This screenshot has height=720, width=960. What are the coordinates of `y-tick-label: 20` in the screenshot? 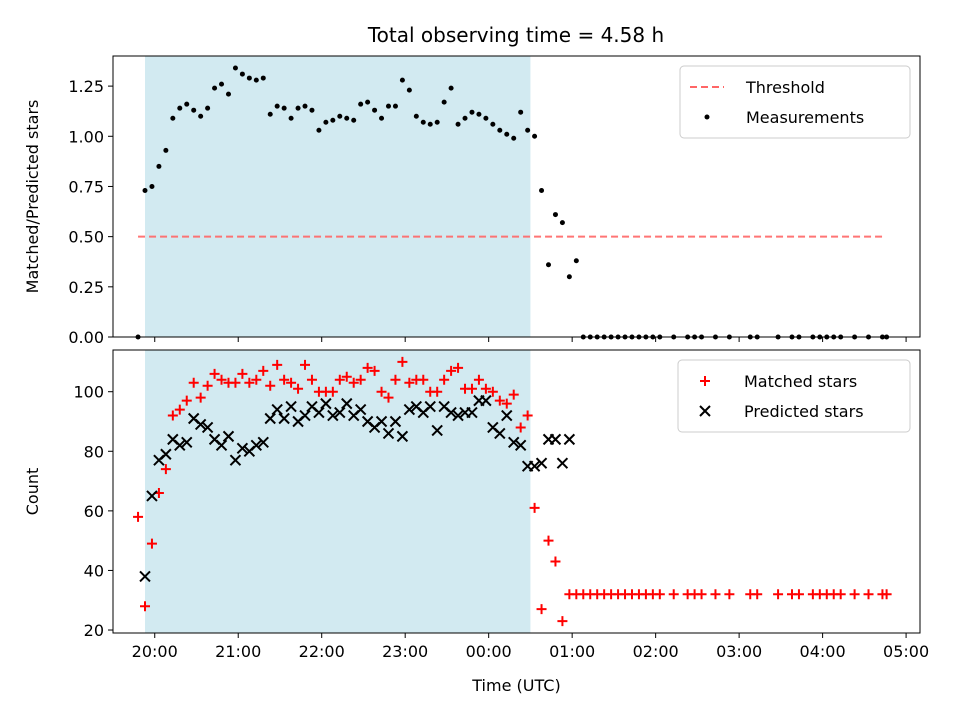 It's located at (94, 630).